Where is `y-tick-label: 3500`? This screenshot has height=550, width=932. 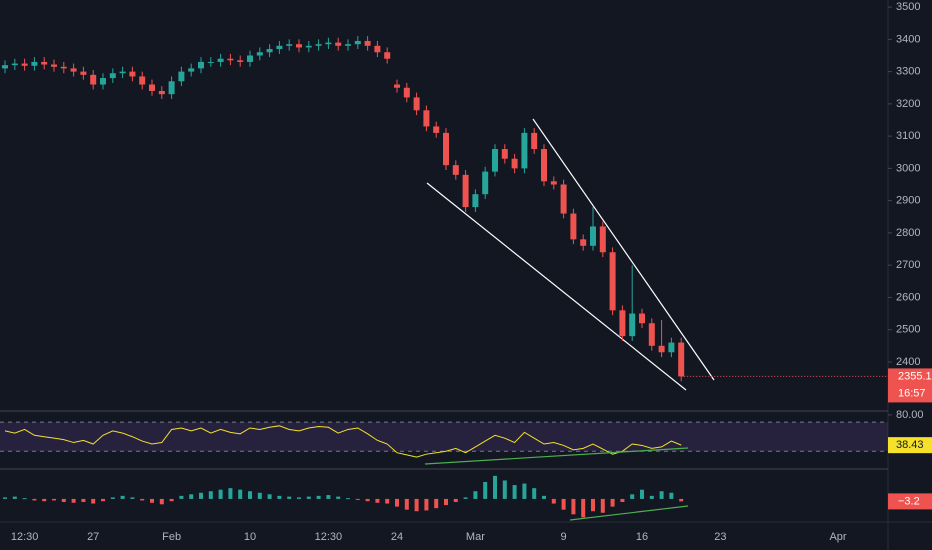
y-tick-label: 3500 is located at coordinates (908, 7).